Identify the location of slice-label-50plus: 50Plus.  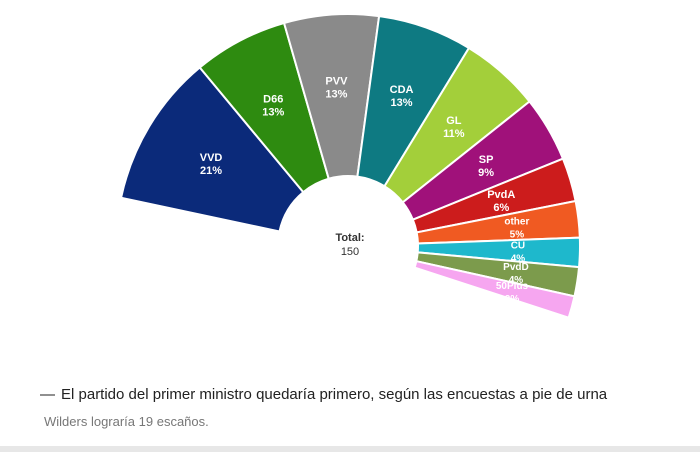
(512, 286).